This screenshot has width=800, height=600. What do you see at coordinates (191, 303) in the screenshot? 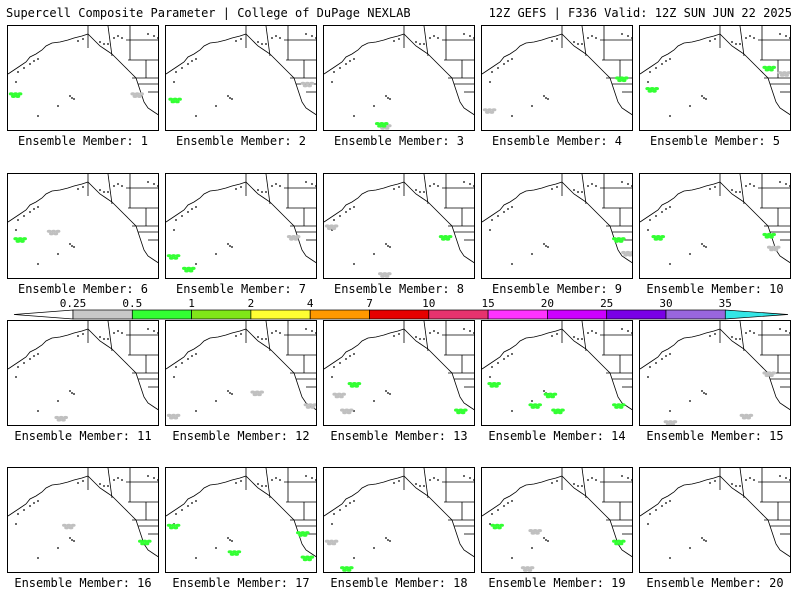
I see `colorbar-tick-label: 1` at bounding box center [191, 303].